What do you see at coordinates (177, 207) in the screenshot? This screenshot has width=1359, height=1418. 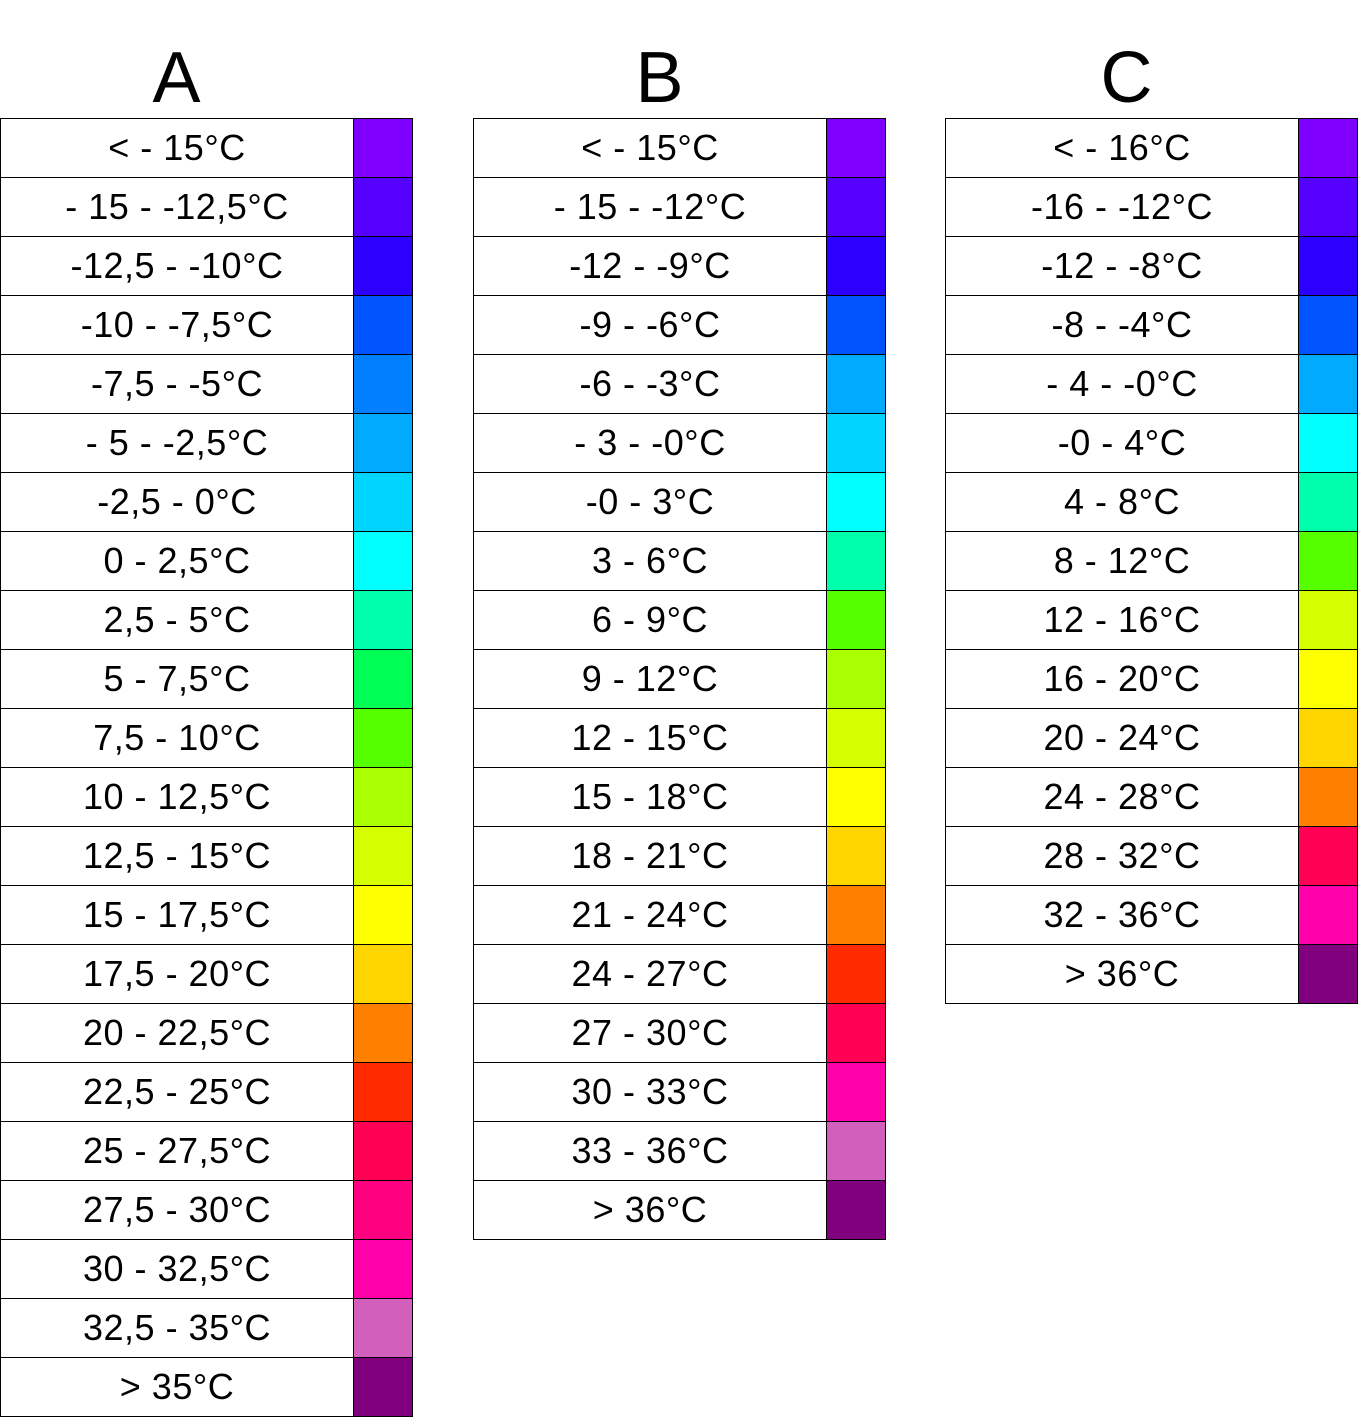 I see `legend-label: - 15 - -12,5°C` at bounding box center [177, 207].